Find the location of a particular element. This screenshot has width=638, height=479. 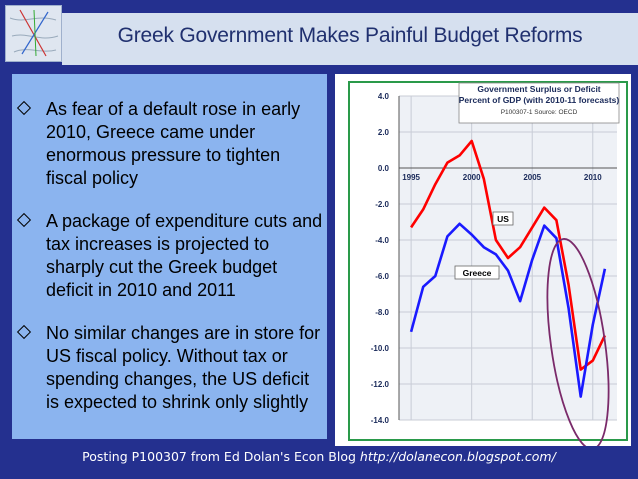

legend-label-greece: Greece is located at coordinates (477, 273).